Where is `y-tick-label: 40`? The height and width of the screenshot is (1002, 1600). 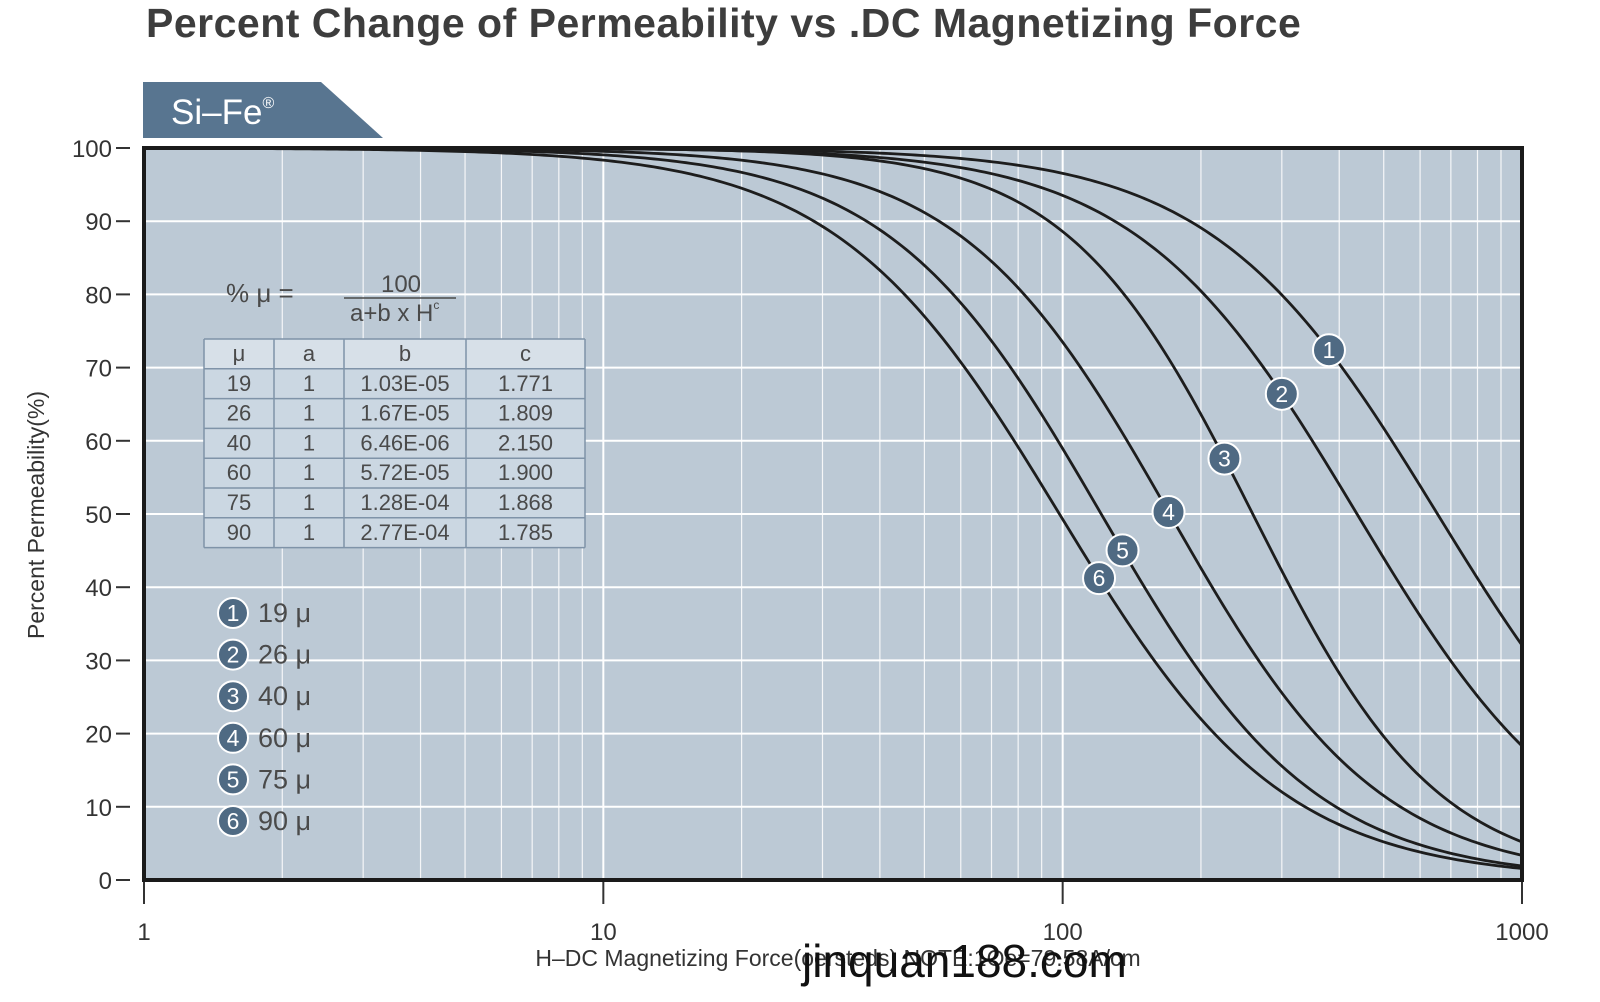 y-tick-label: 40 is located at coordinates (98, 588).